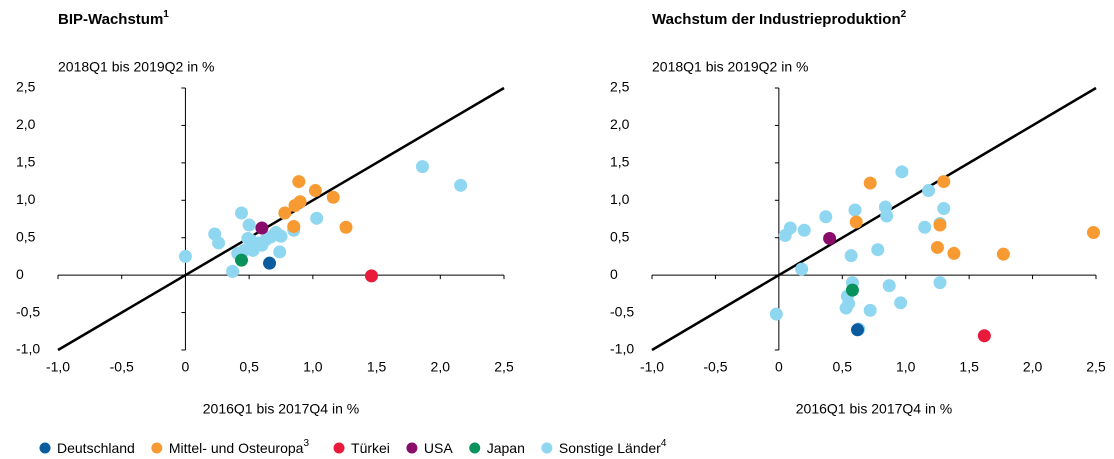 This screenshot has height=459, width=1114. Describe the element at coordinates (110, 19) in the screenshot. I see `chart-title-text: BIP-Wachstum` at that location.